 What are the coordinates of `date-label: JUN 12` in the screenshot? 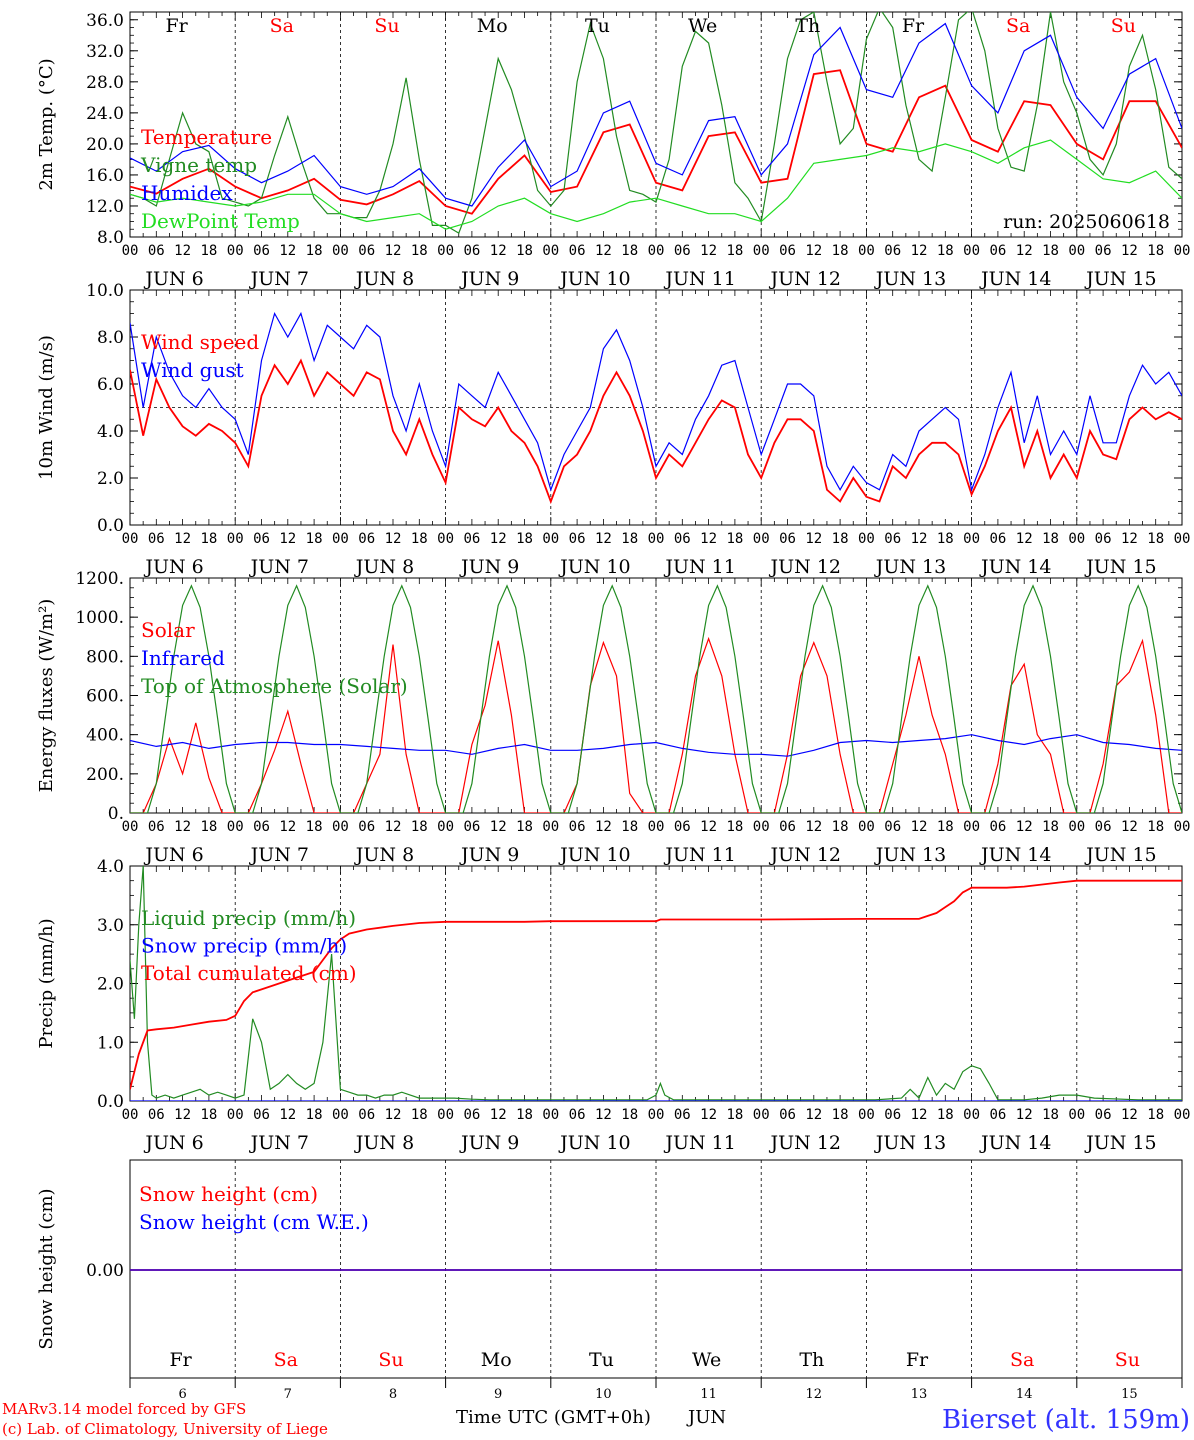 It's located at (805, 279).